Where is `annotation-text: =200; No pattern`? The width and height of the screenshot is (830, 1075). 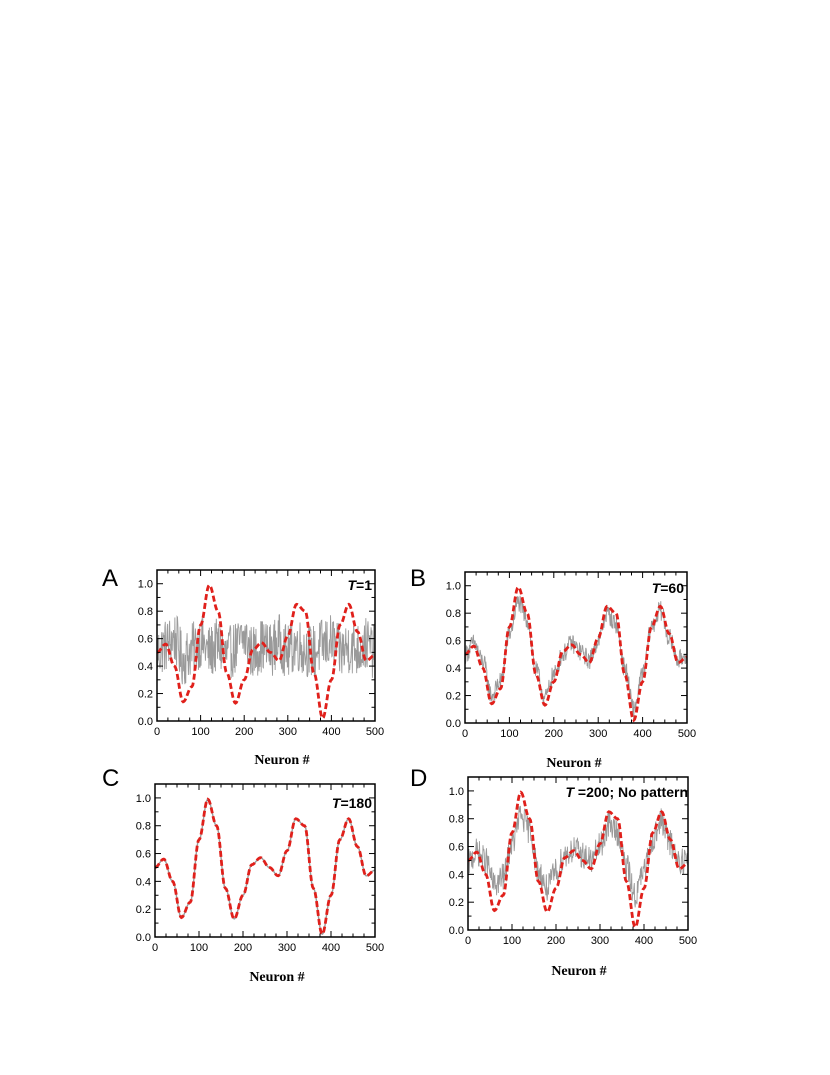 annotation-text: =200; No pattern is located at coordinates (631, 792).